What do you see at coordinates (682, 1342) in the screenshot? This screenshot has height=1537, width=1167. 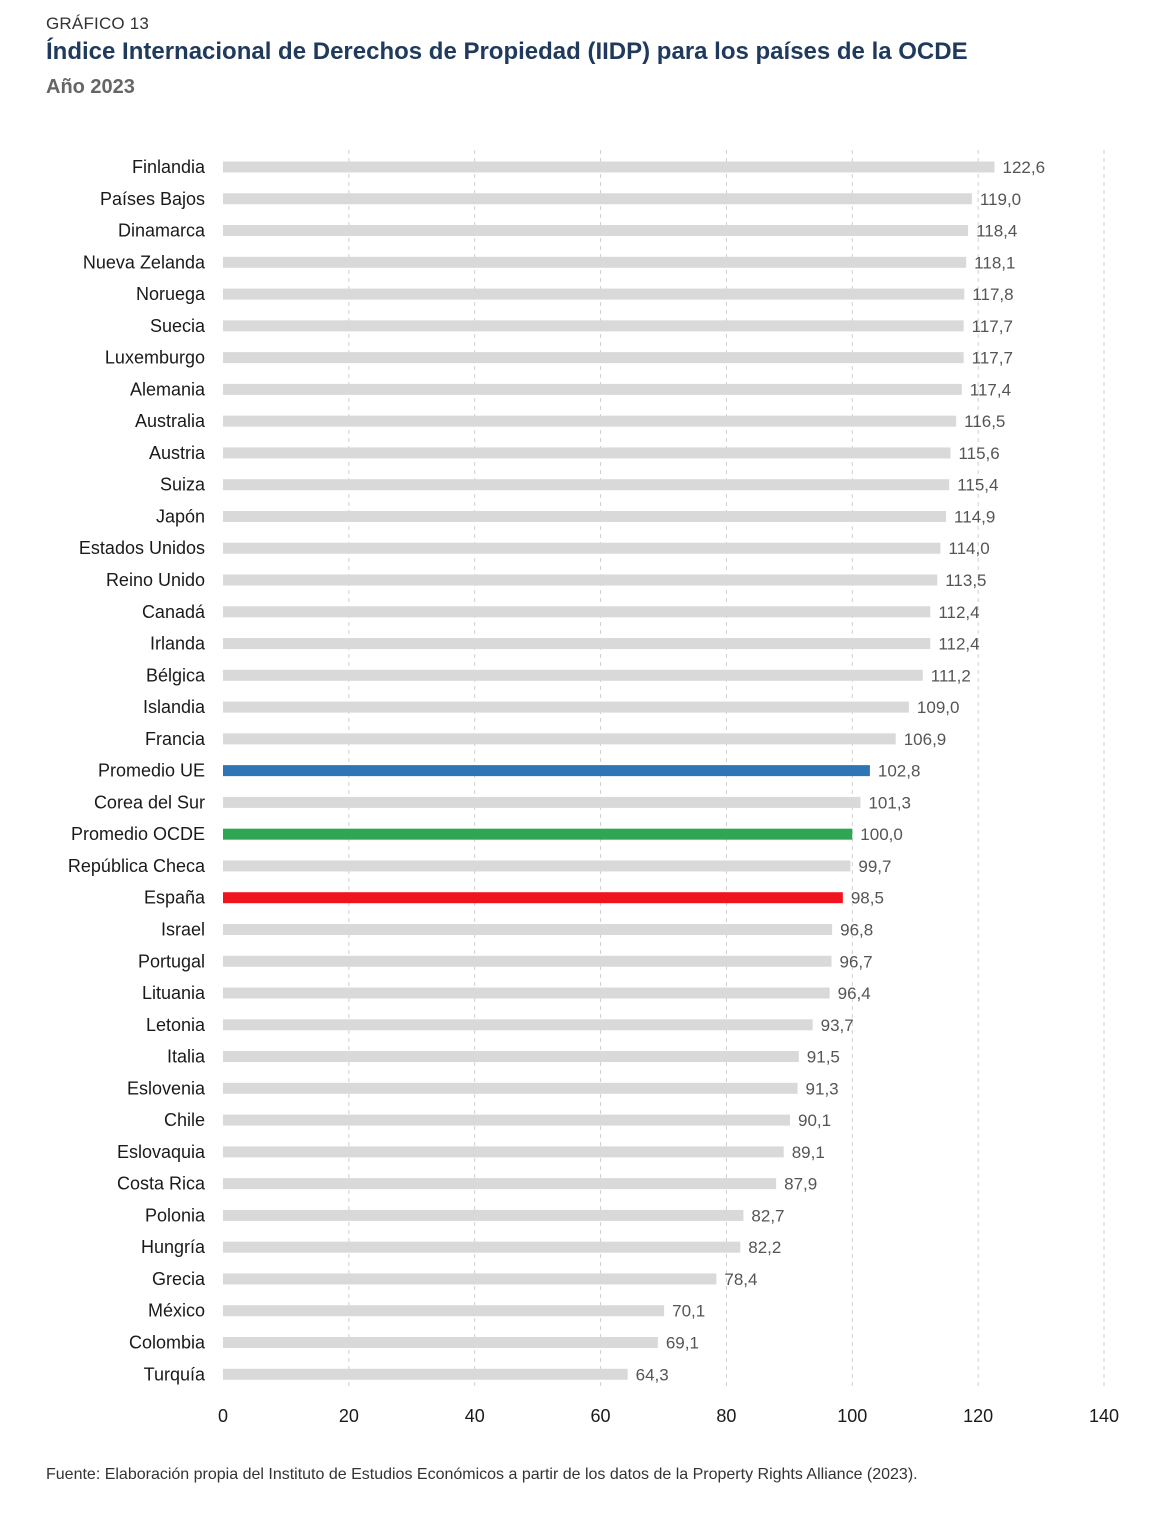 I see `value-label: 69,1` at bounding box center [682, 1342].